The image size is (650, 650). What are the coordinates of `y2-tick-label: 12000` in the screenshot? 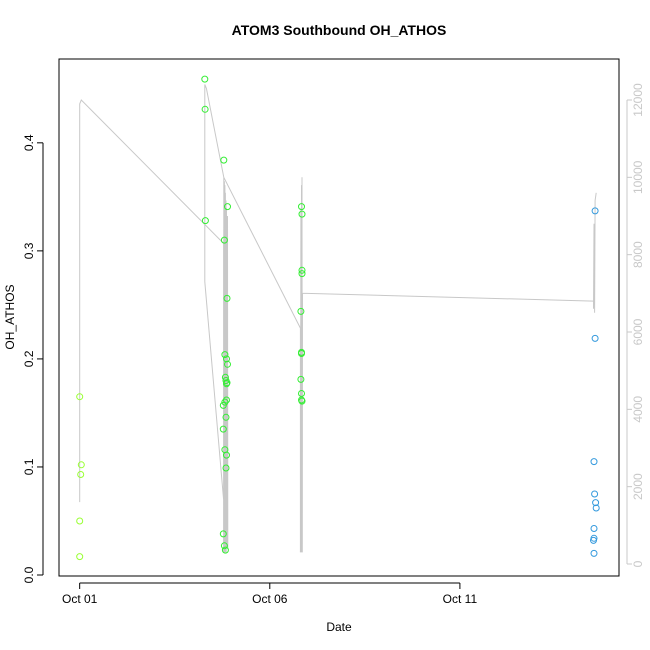 It's located at (638, 100).